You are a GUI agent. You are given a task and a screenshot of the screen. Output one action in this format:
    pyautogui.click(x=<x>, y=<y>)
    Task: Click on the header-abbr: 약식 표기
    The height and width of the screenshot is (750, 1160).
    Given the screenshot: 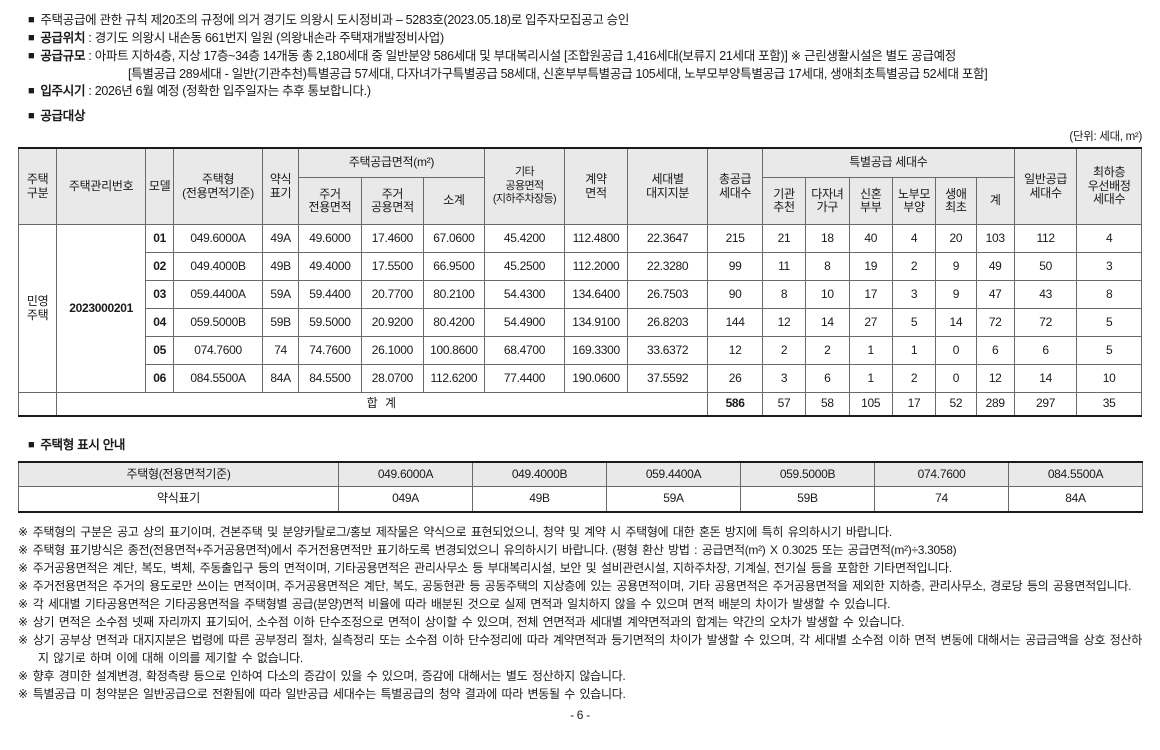 What is the action you would take?
    pyautogui.click(x=280, y=186)
    